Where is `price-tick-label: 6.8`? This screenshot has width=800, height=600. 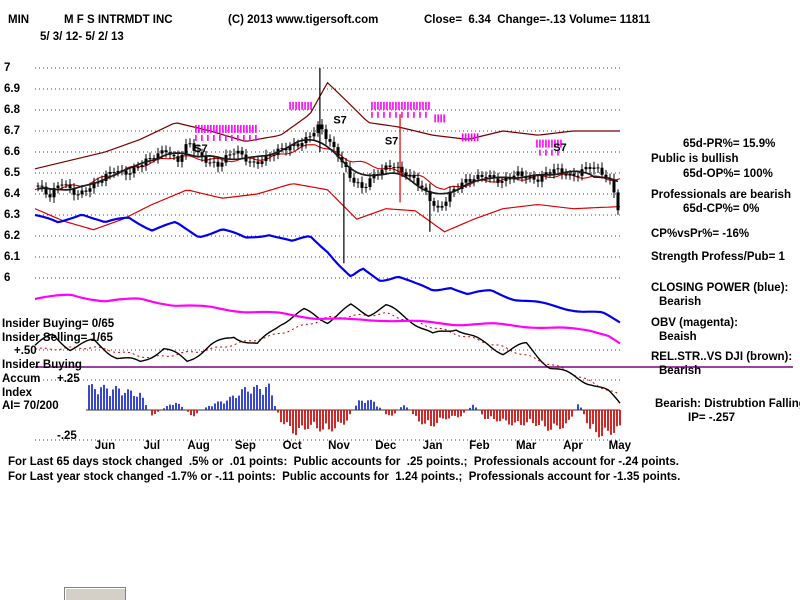
price-tick-label: 6.8 is located at coordinates (12, 110).